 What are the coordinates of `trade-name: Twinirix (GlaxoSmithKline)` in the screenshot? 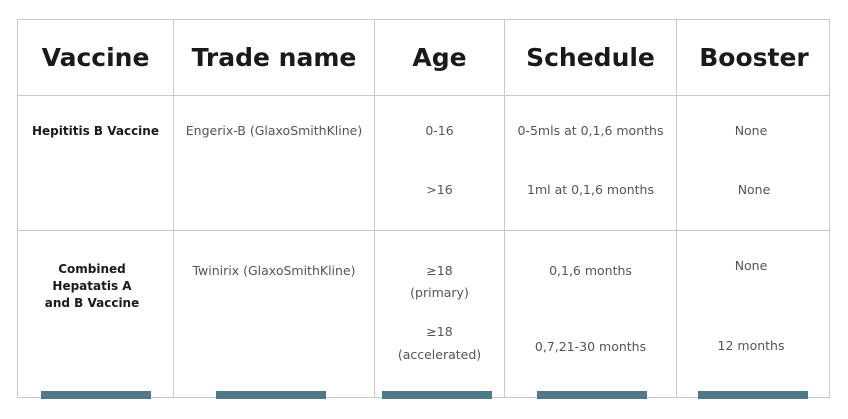 It's located at (274, 270).